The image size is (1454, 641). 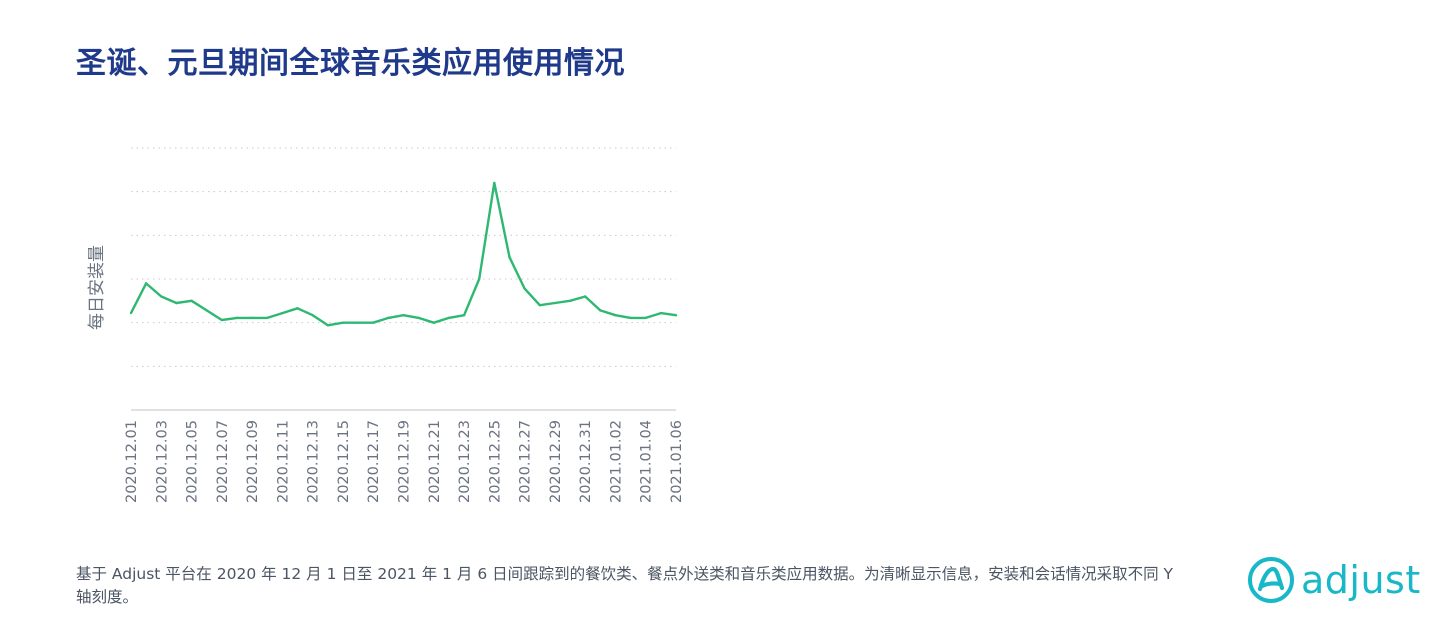 I want to click on x-tick-label: 2021.01.02, so click(x=616, y=461).